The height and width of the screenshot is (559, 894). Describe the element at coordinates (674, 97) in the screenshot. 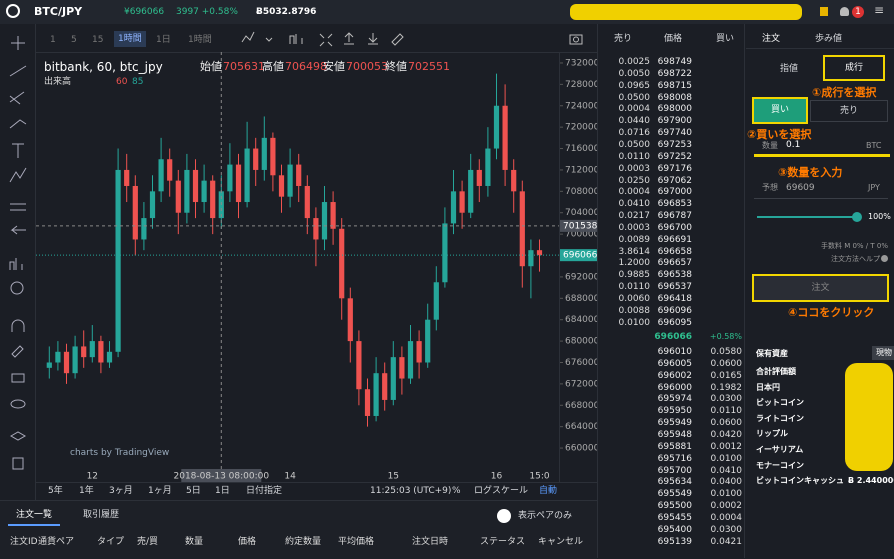

I see `ask-price: 698008` at that location.